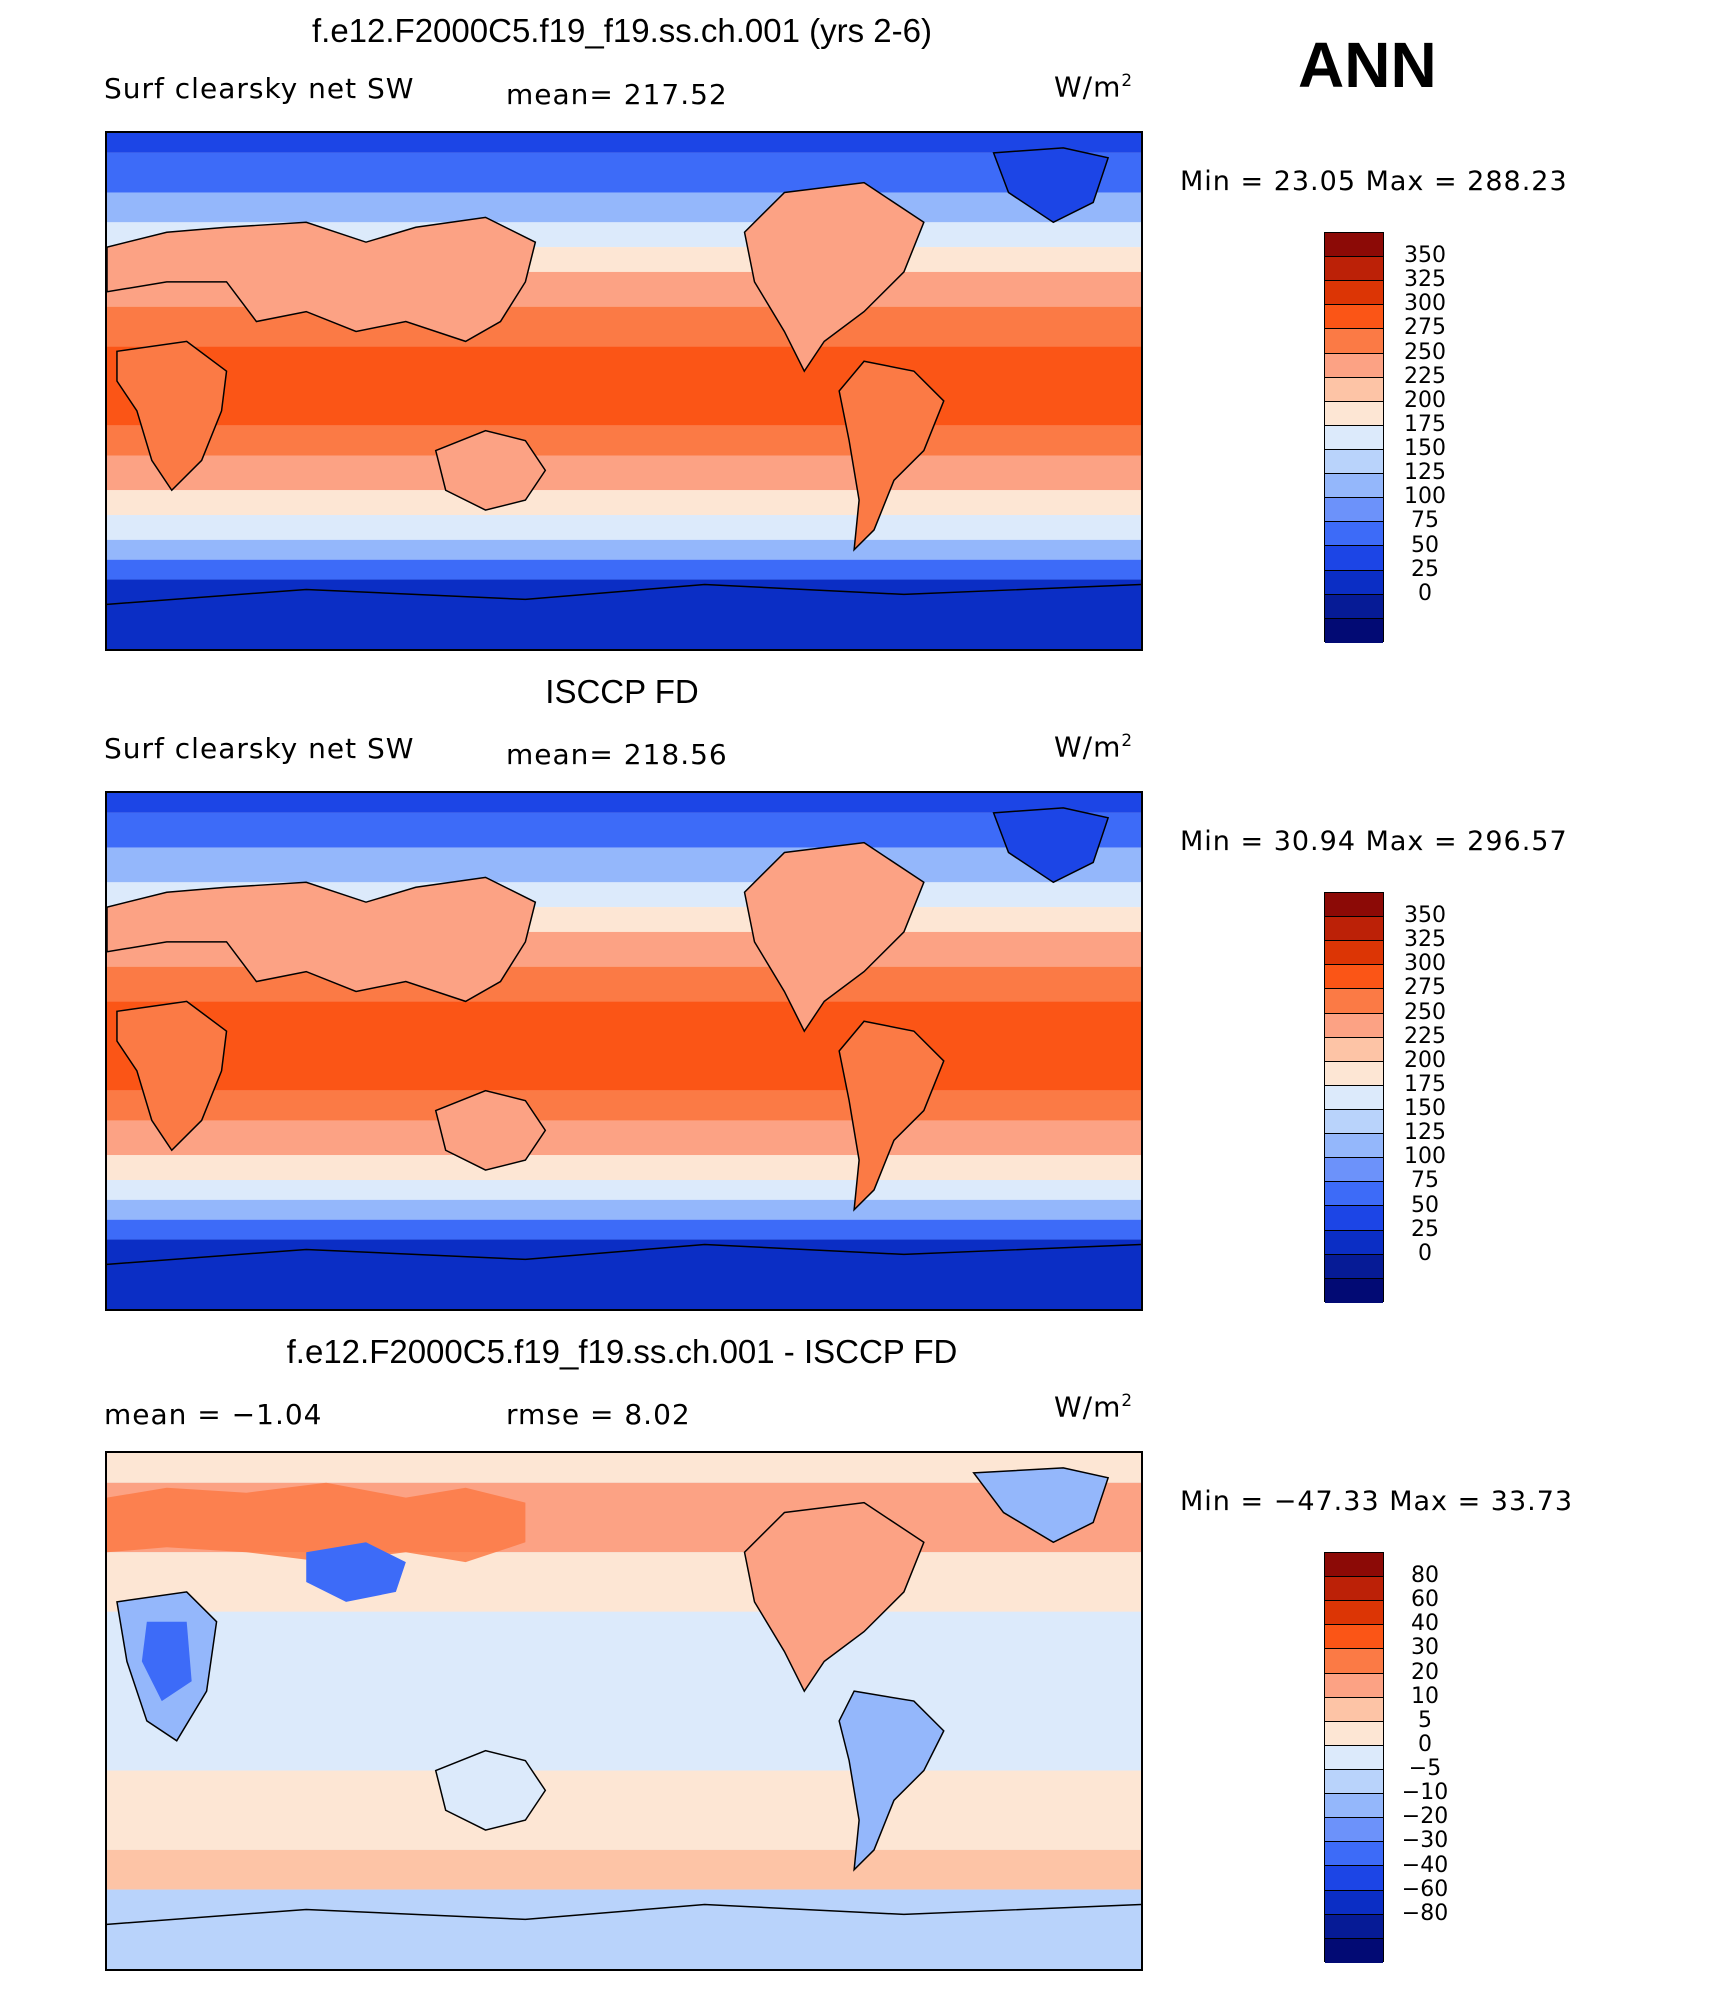 This screenshot has width=1710, height=1991. Describe the element at coordinates (1425, 1817) in the screenshot. I see `colorbar-label: −20` at that location.